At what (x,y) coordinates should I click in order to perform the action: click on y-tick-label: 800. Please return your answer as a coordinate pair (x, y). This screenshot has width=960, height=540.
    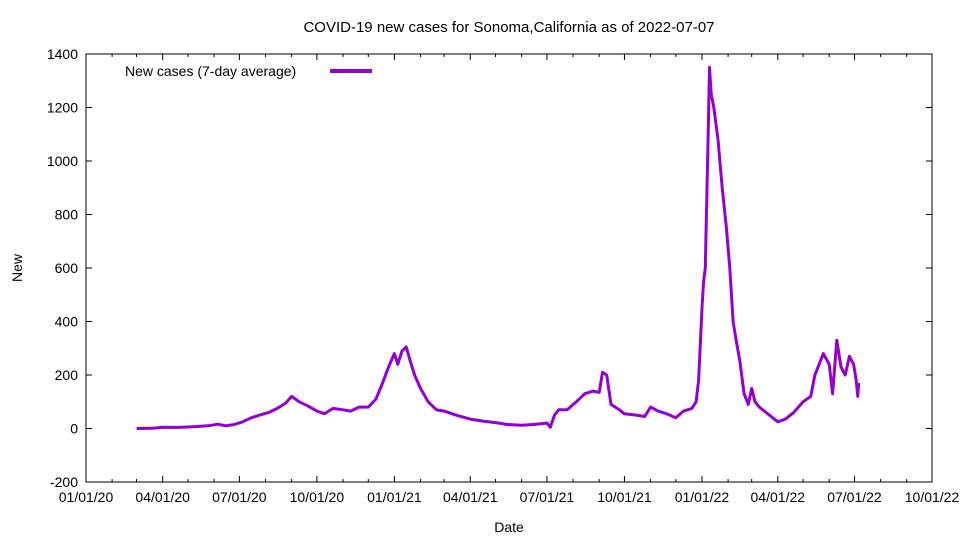
    Looking at the image, I should click on (67, 215).